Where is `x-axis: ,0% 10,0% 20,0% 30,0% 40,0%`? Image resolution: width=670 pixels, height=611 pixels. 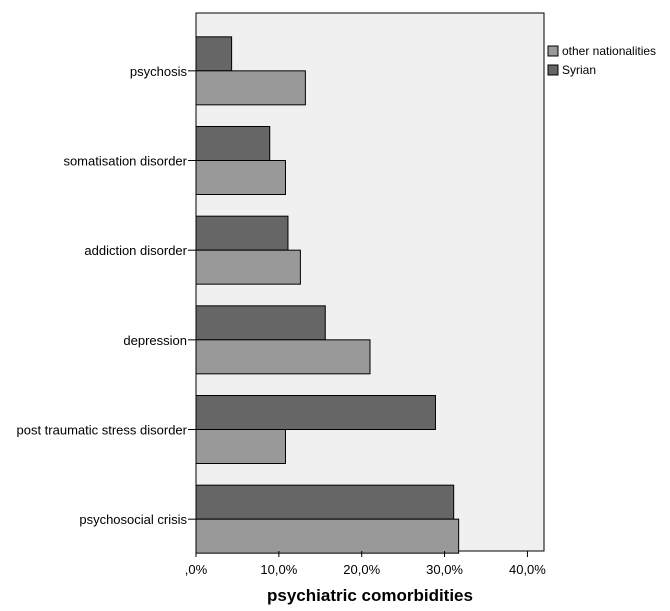 x-axis: ,0% 10,0% 20,0% 30,0% 40,0% is located at coordinates (365, 564).